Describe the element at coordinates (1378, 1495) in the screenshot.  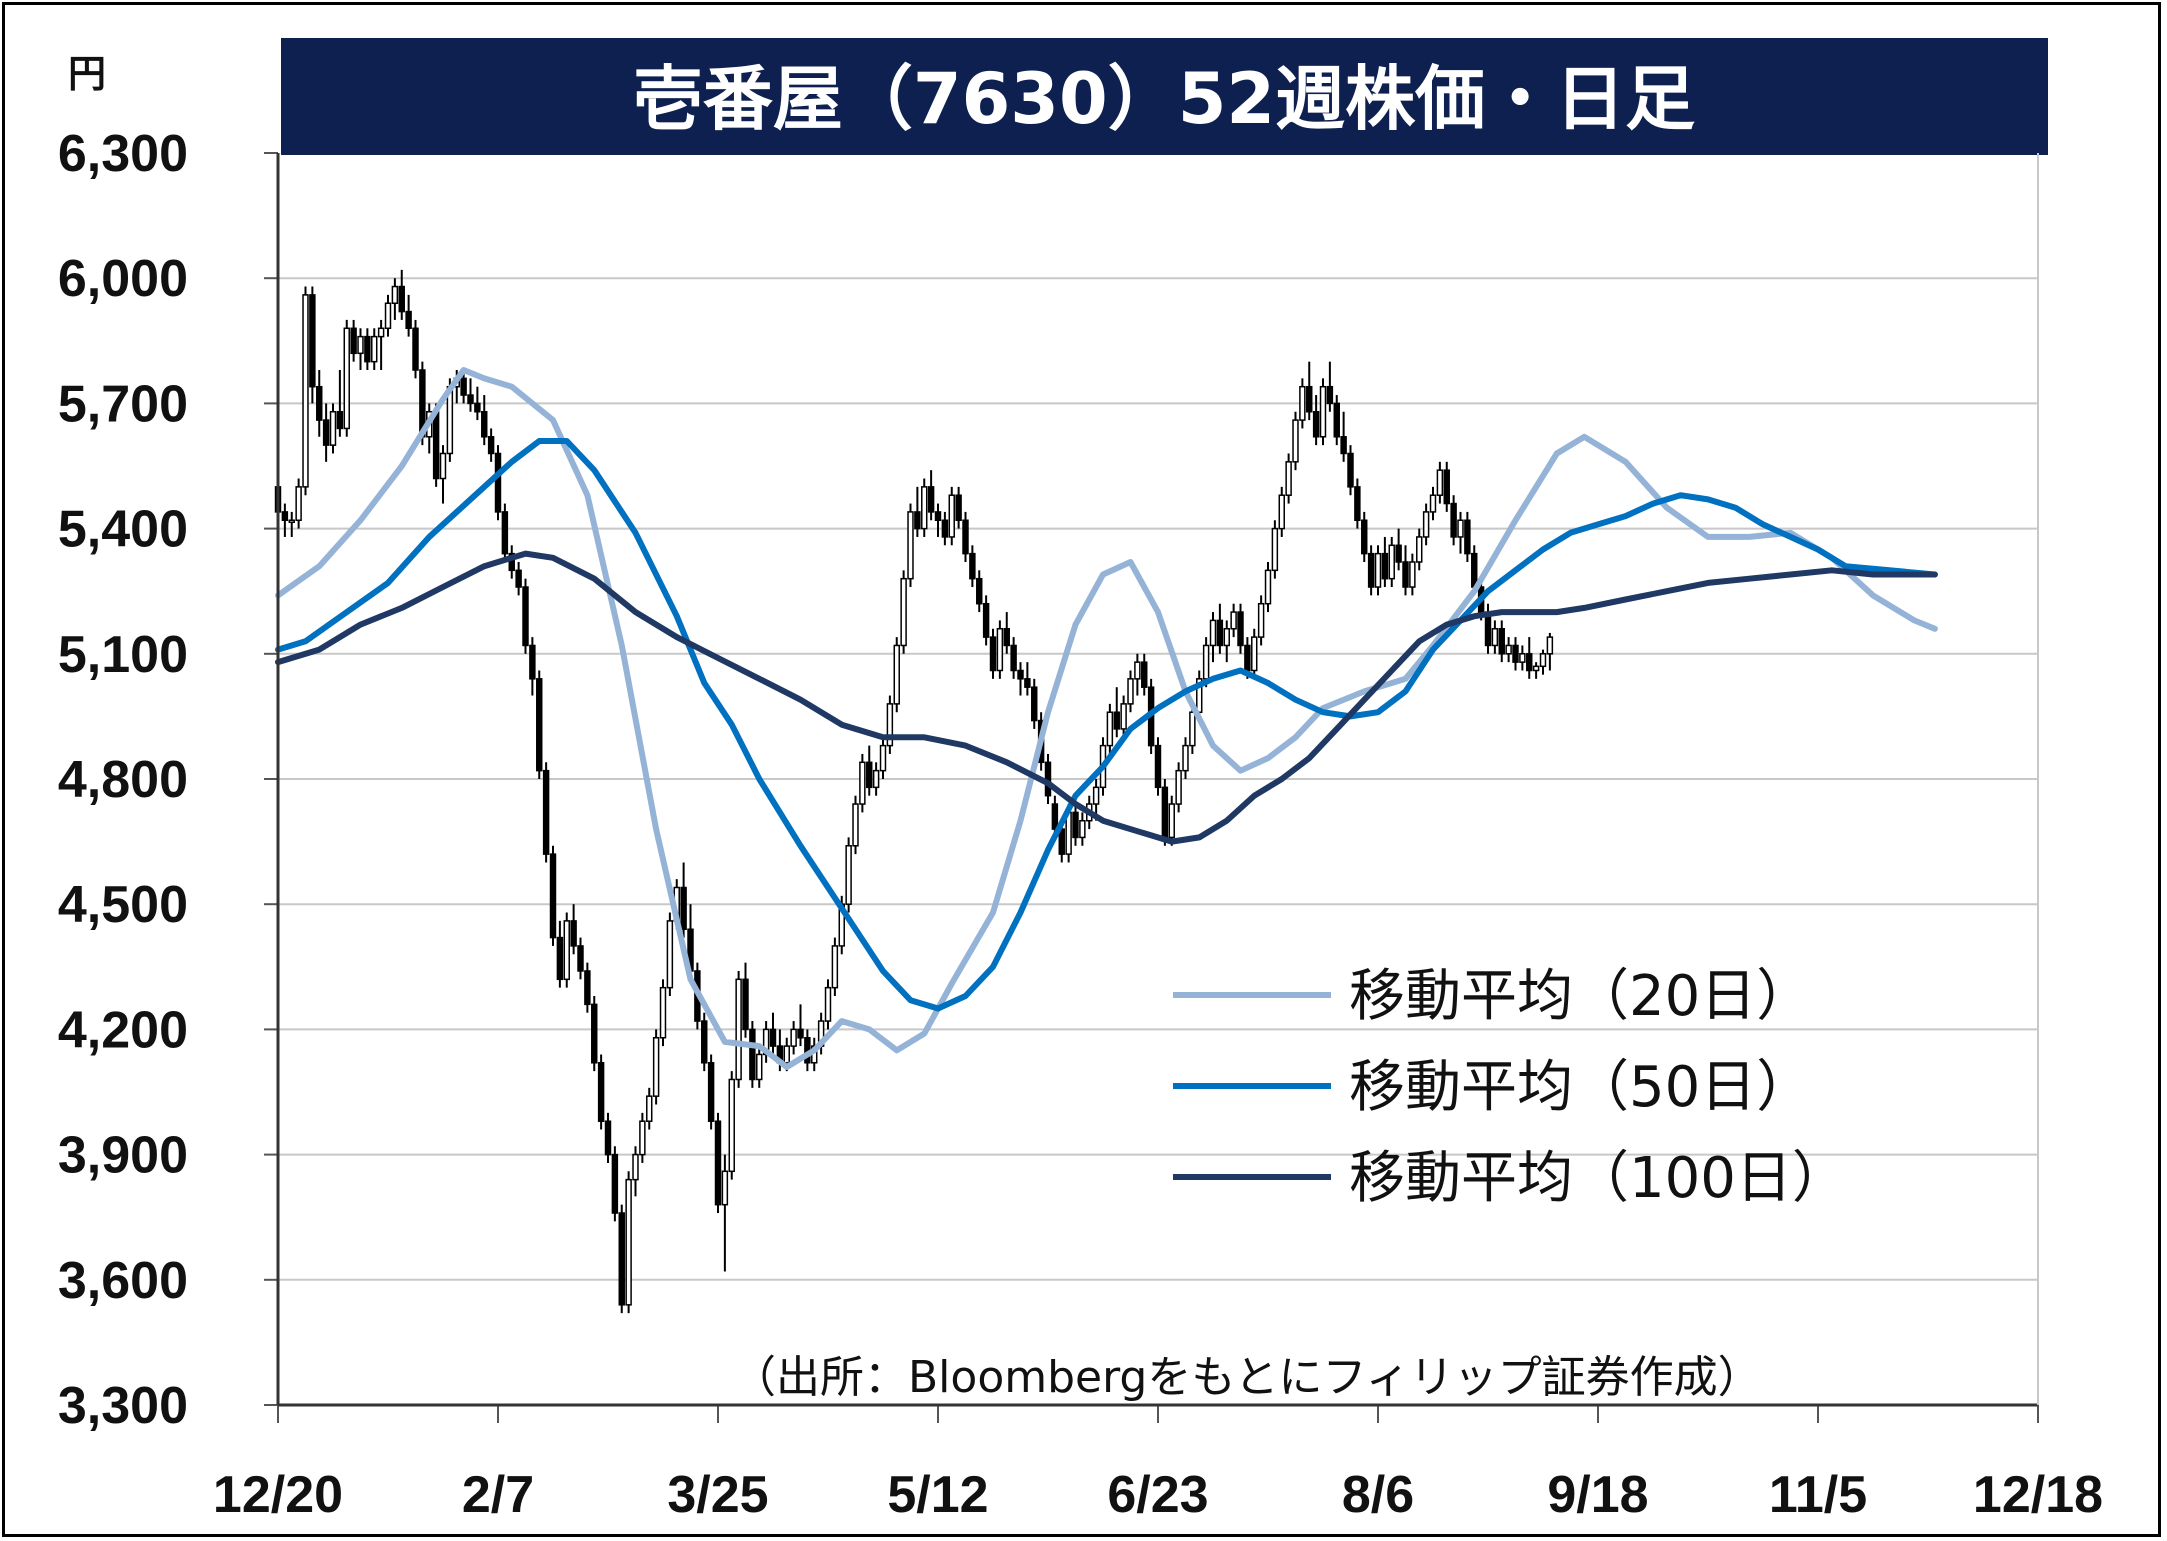
I see `x-tick-label: 8/6` at that location.